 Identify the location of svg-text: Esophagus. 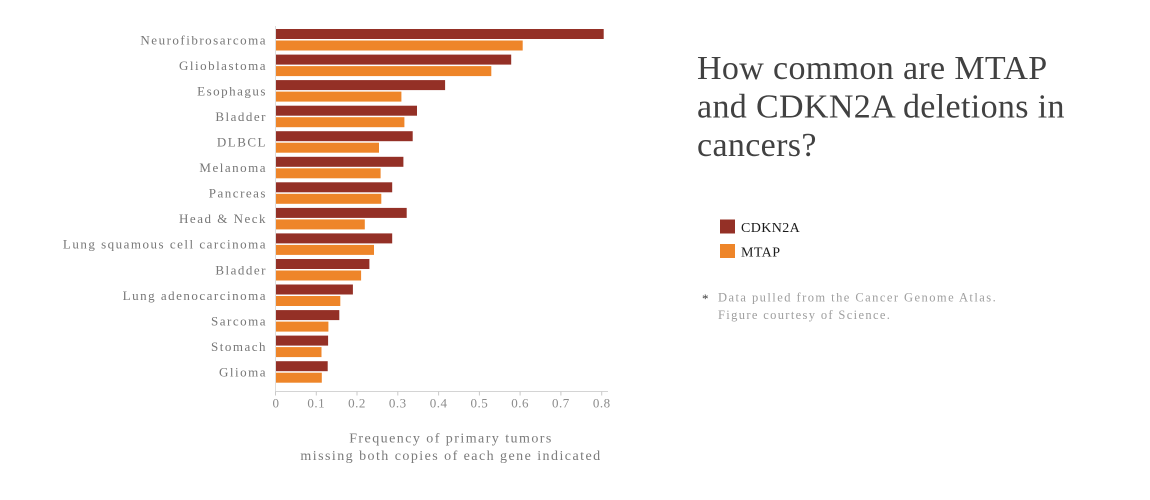
(232, 90).